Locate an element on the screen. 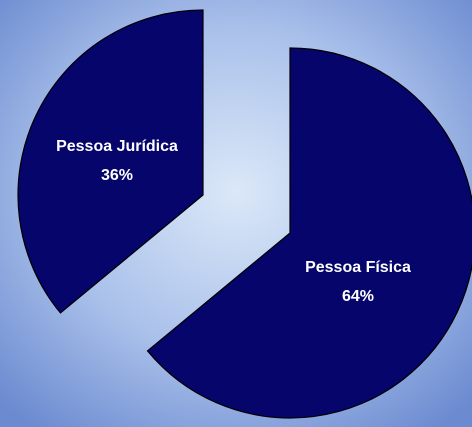 Image resolution: width=472 pixels, height=427 pixels. slice-value-label: 36% is located at coordinates (117, 175).